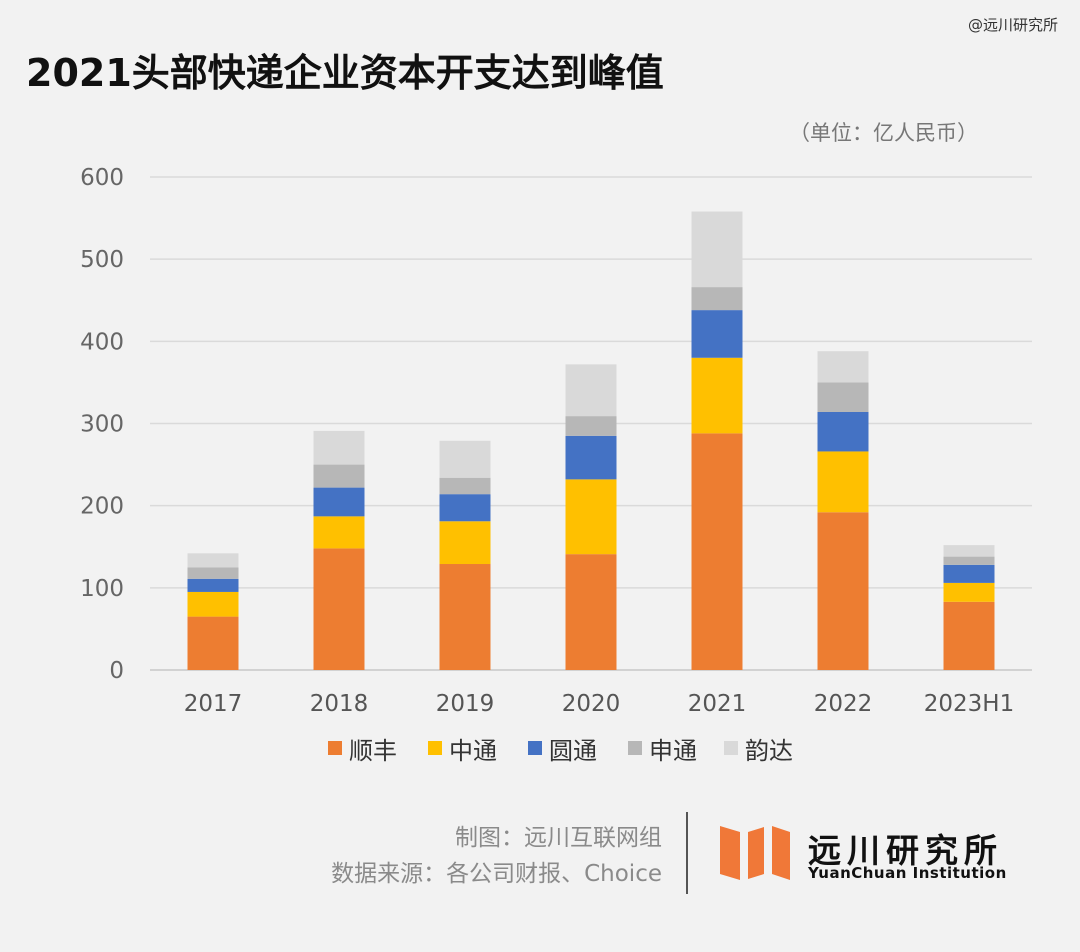 The width and height of the screenshot is (1080, 952). What do you see at coordinates (339, 476) in the screenshot?
I see `bar-2018-申通` at bounding box center [339, 476].